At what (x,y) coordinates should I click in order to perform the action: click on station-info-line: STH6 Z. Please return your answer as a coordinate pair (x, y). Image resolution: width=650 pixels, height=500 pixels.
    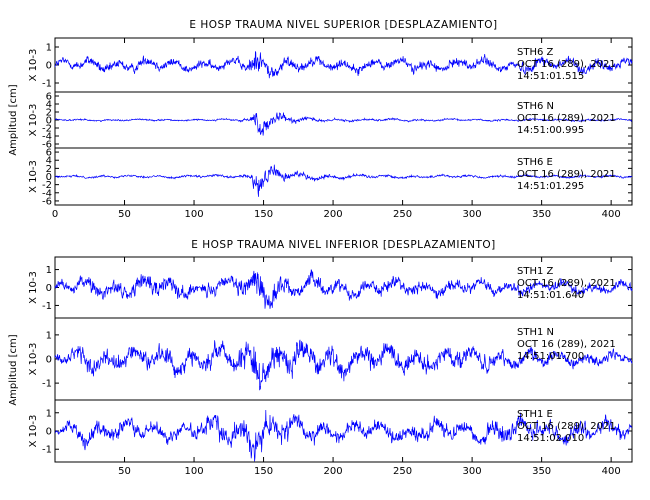
    Looking at the image, I should click on (535, 52).